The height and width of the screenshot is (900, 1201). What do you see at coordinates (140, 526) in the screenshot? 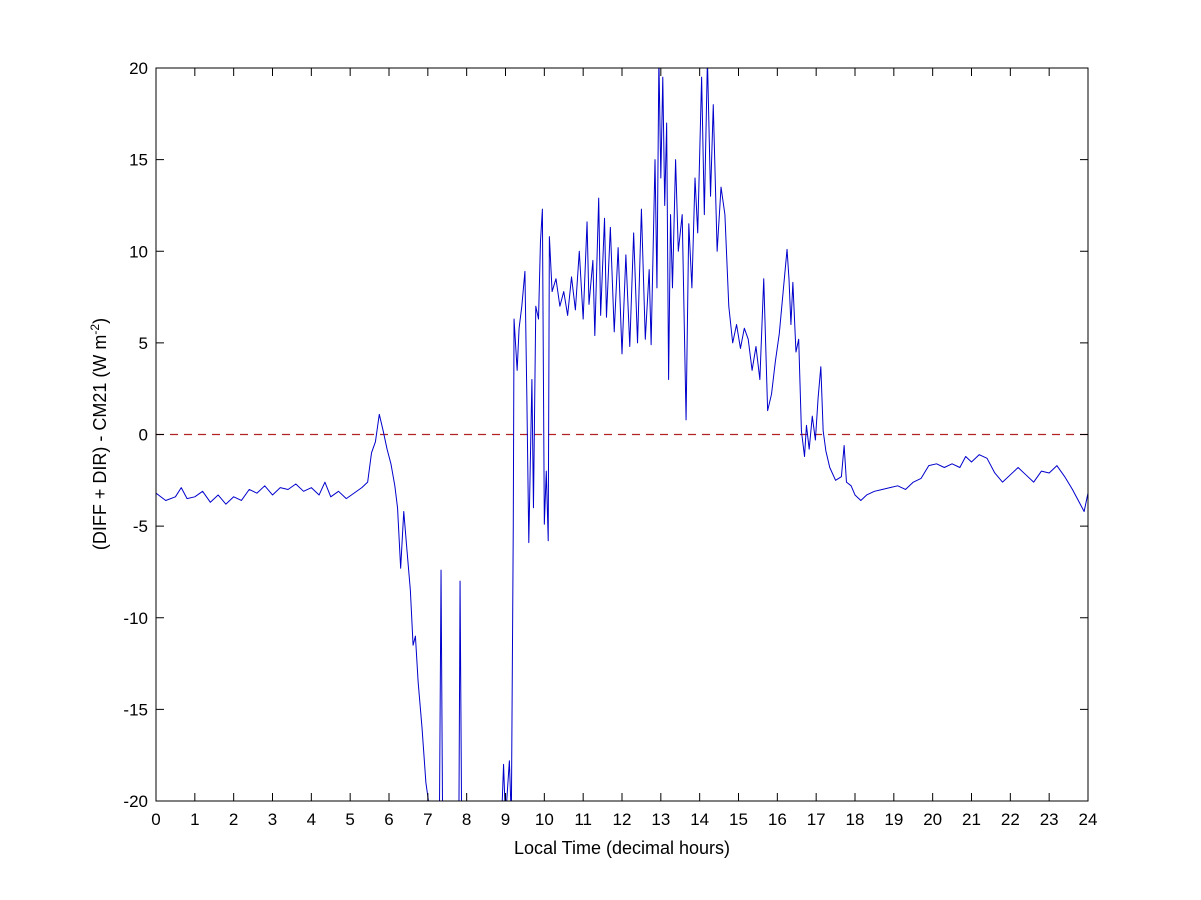
I see `y-tick-label: -5` at bounding box center [140, 526].